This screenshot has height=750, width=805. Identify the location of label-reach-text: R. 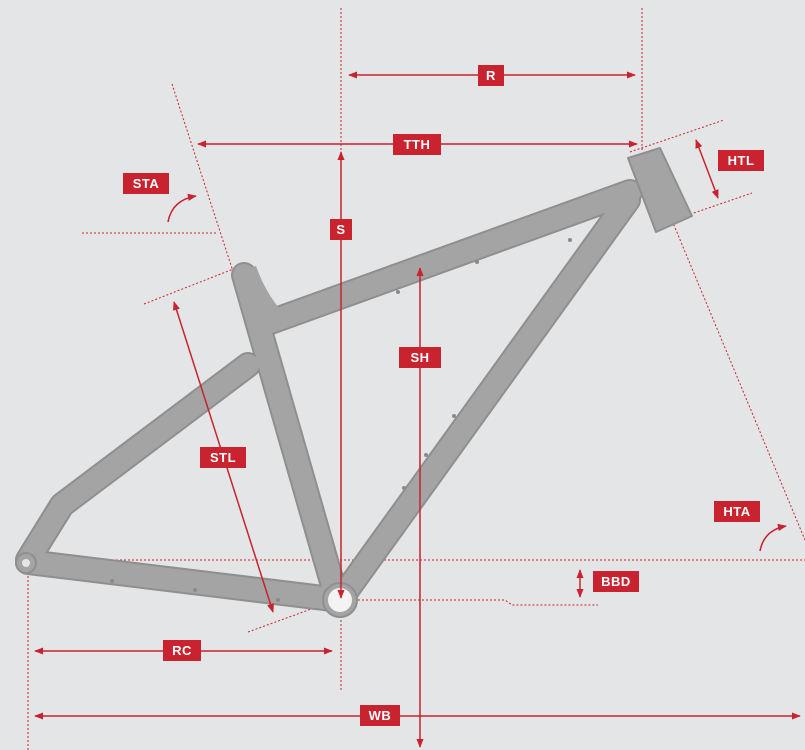
(491, 75).